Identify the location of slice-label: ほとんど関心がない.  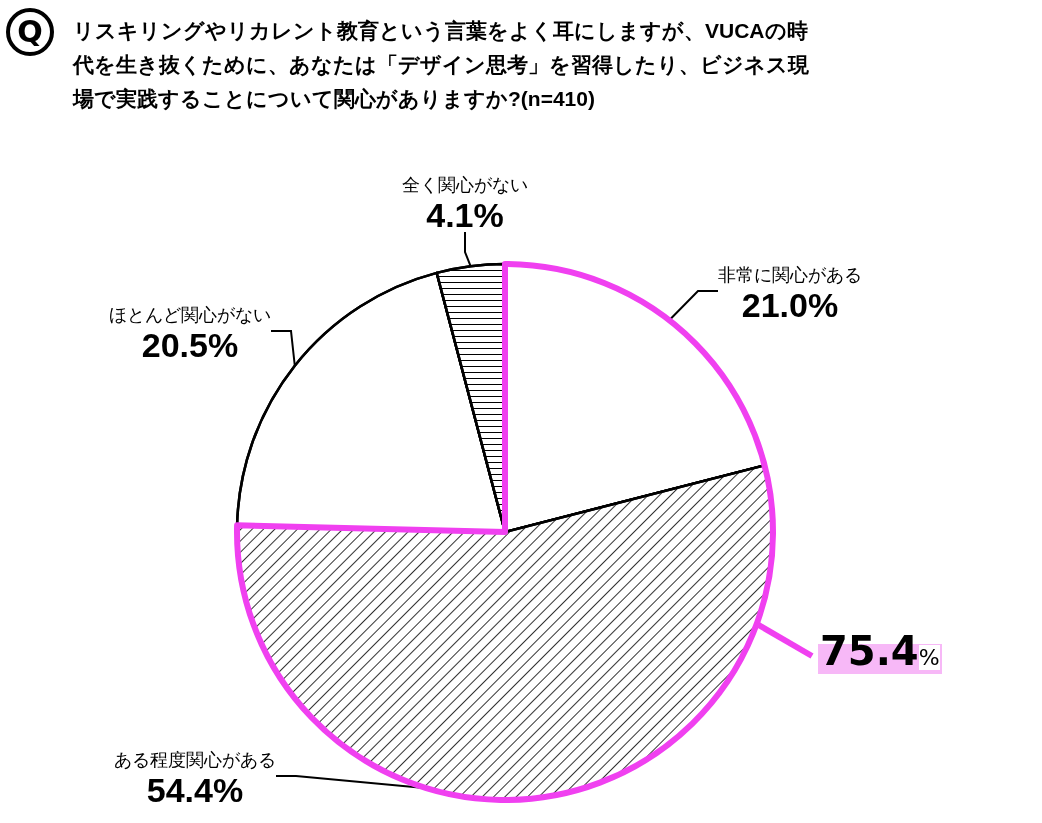
(190, 315).